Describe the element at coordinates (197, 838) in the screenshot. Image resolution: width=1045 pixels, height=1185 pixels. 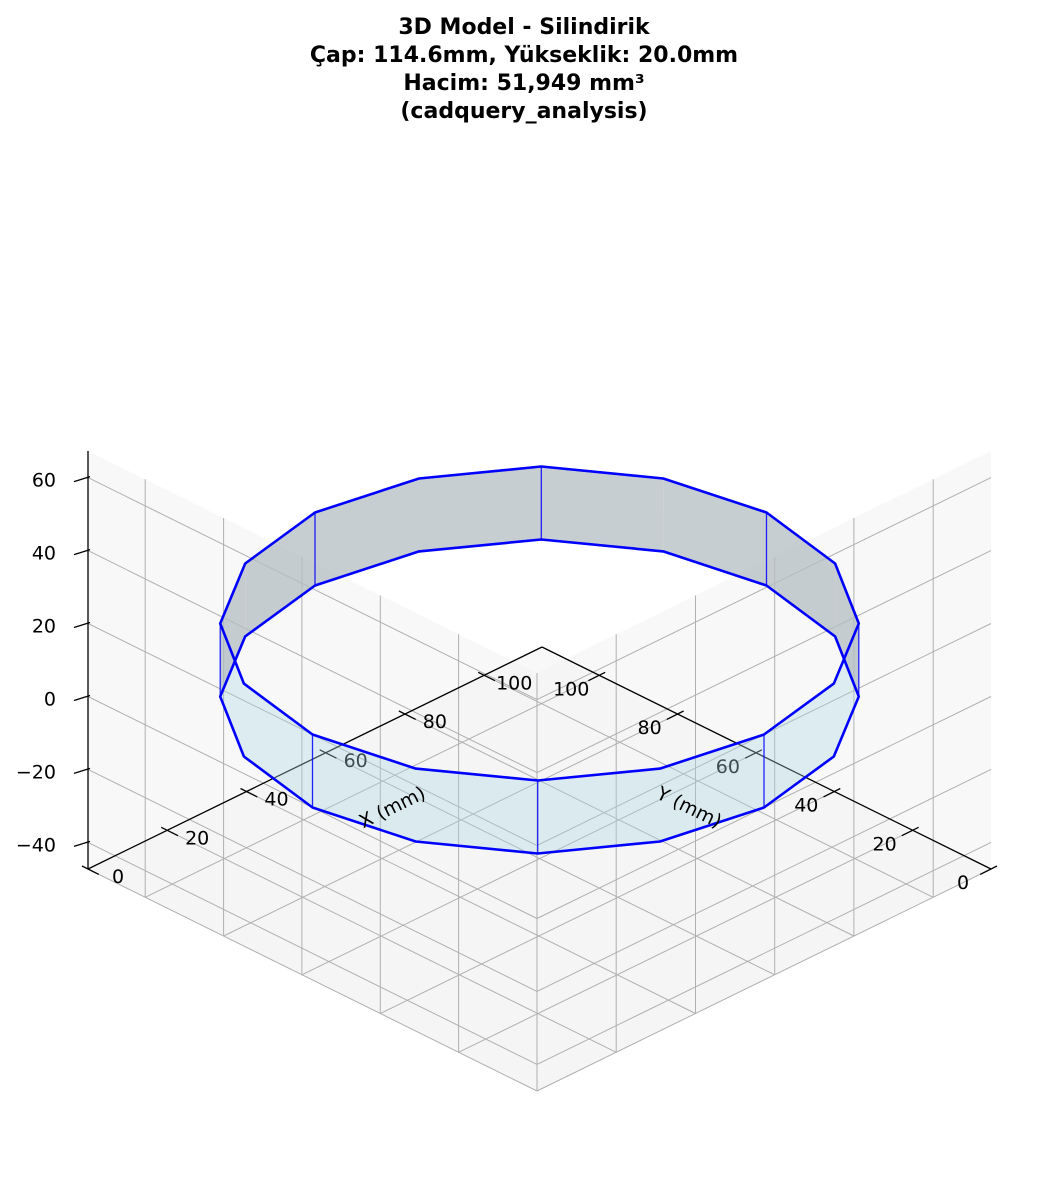
I see `x-tick-label: 20` at that location.